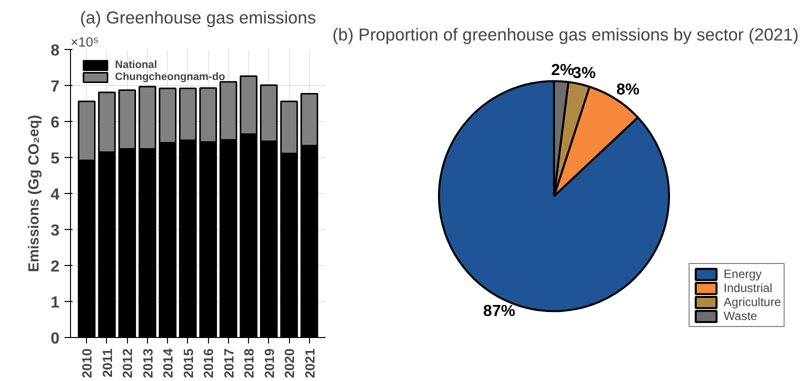 This screenshot has width=800, height=381. I want to click on x-tick-label: 2010, so click(87, 363).